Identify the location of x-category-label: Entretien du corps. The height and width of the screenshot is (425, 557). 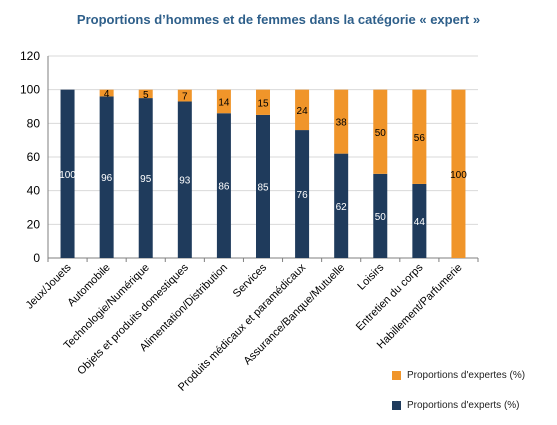
(390, 297).